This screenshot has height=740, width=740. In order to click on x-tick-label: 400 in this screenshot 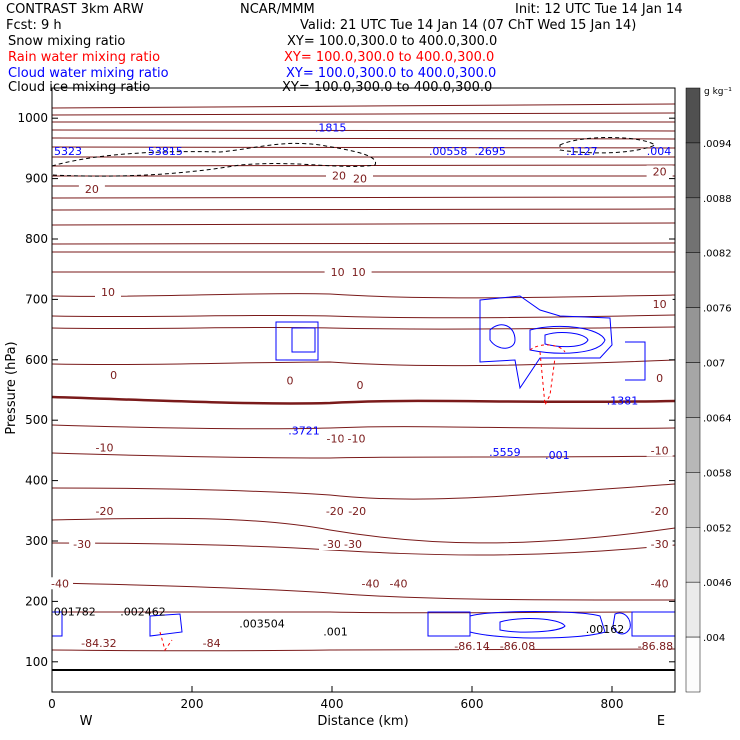, I will do `click(332, 704)`.